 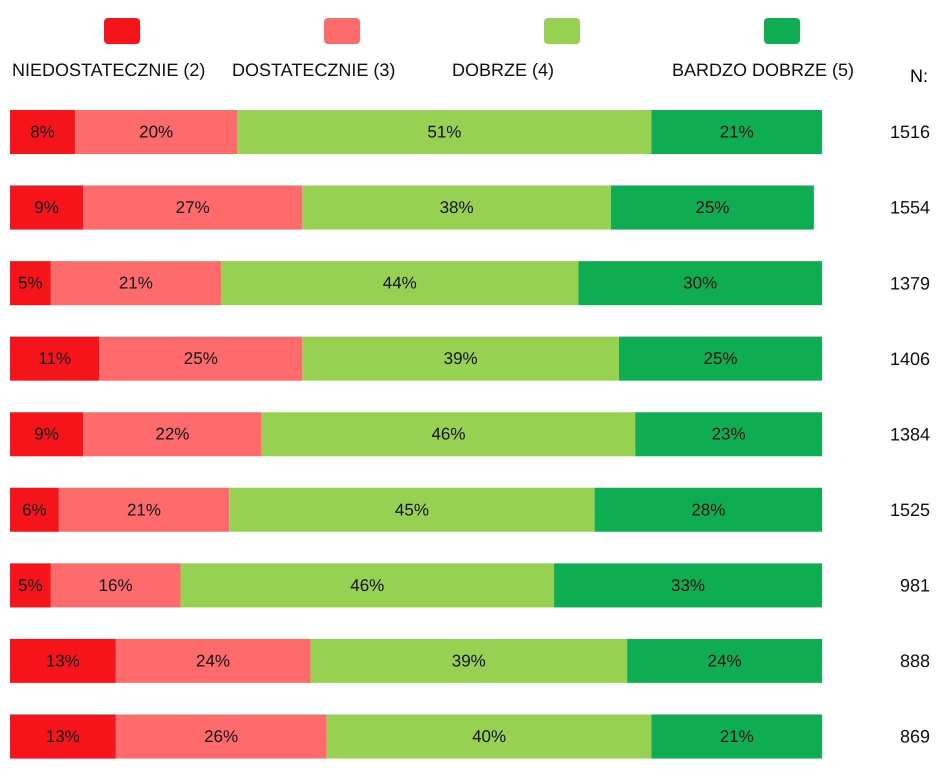 I want to click on data-label: 26%, so click(x=221, y=736).